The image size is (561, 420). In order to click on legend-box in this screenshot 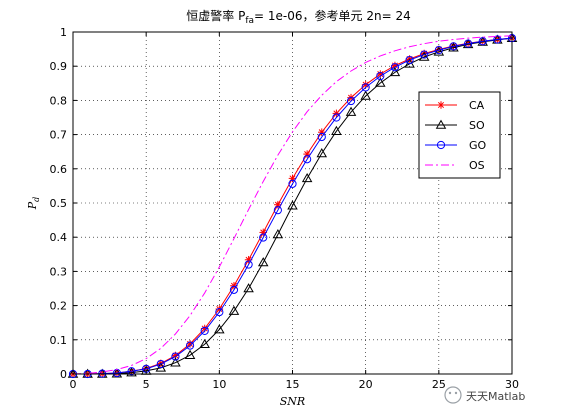, I will do `click(459, 135)`.